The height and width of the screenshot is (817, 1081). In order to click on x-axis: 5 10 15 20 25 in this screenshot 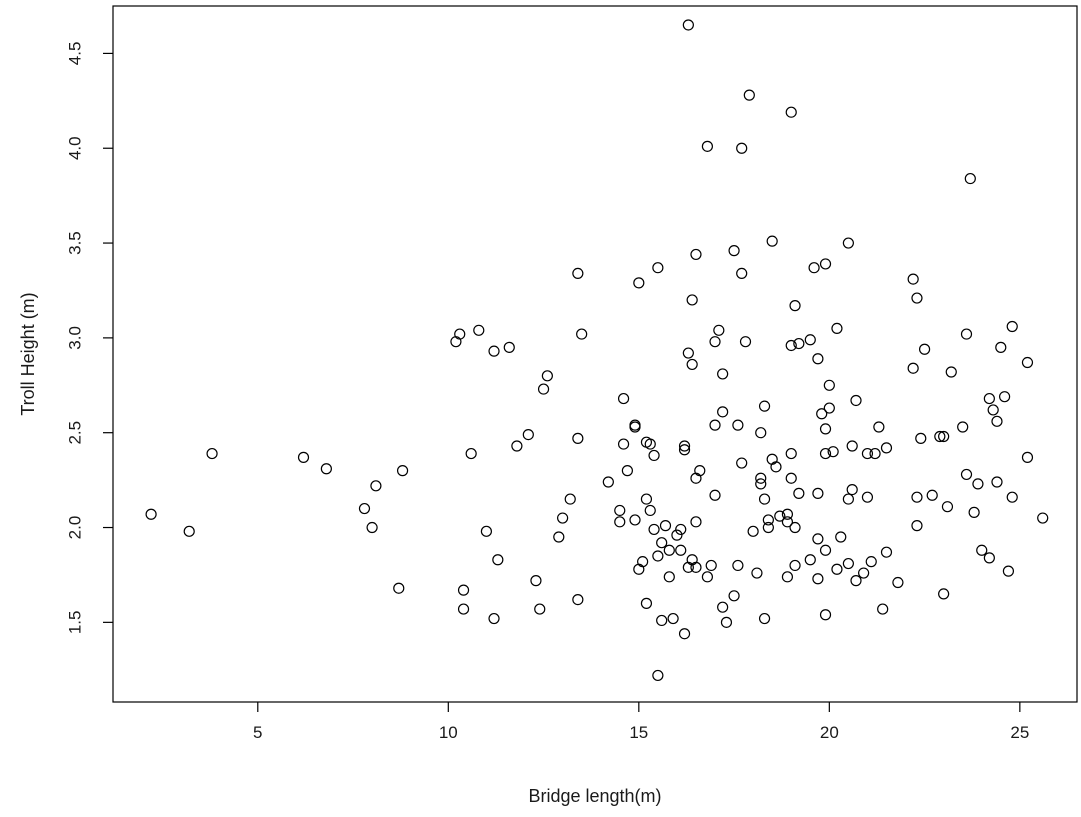, I will do `click(641, 722)`.